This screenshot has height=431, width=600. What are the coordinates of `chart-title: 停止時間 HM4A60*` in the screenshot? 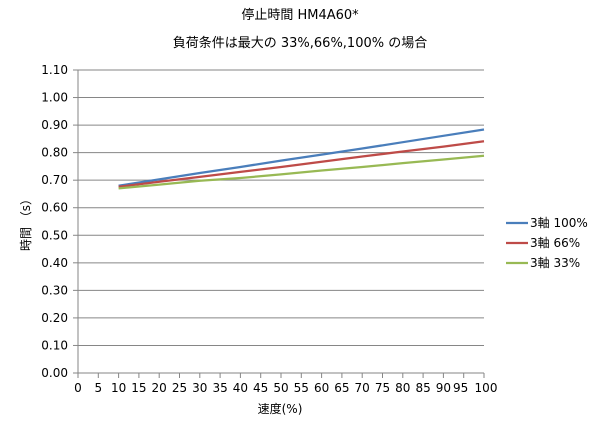 It's located at (300, 15).